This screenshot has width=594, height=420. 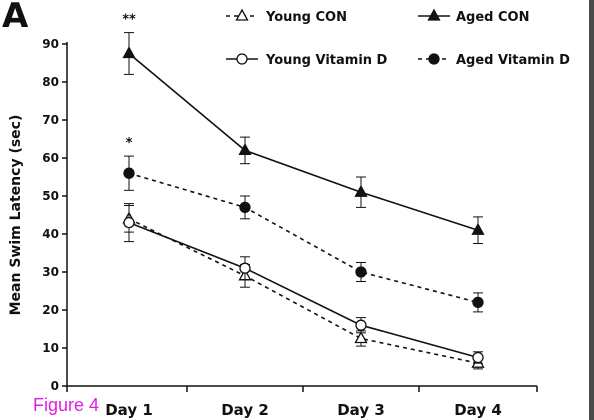 I want to click on x-tick-label: Day 1, so click(x=129, y=410).